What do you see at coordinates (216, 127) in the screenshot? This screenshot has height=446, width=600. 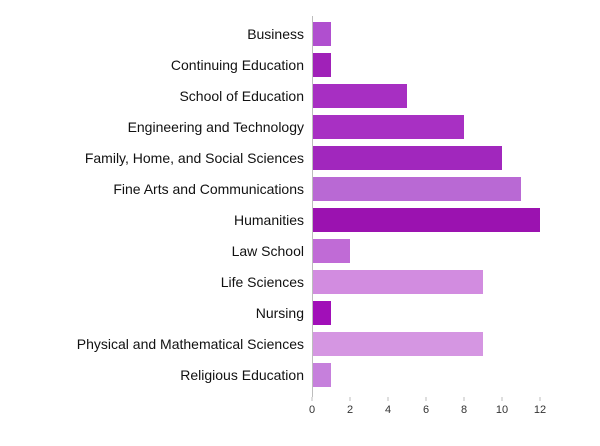 I see `category-label: Engineering and Technology` at bounding box center [216, 127].